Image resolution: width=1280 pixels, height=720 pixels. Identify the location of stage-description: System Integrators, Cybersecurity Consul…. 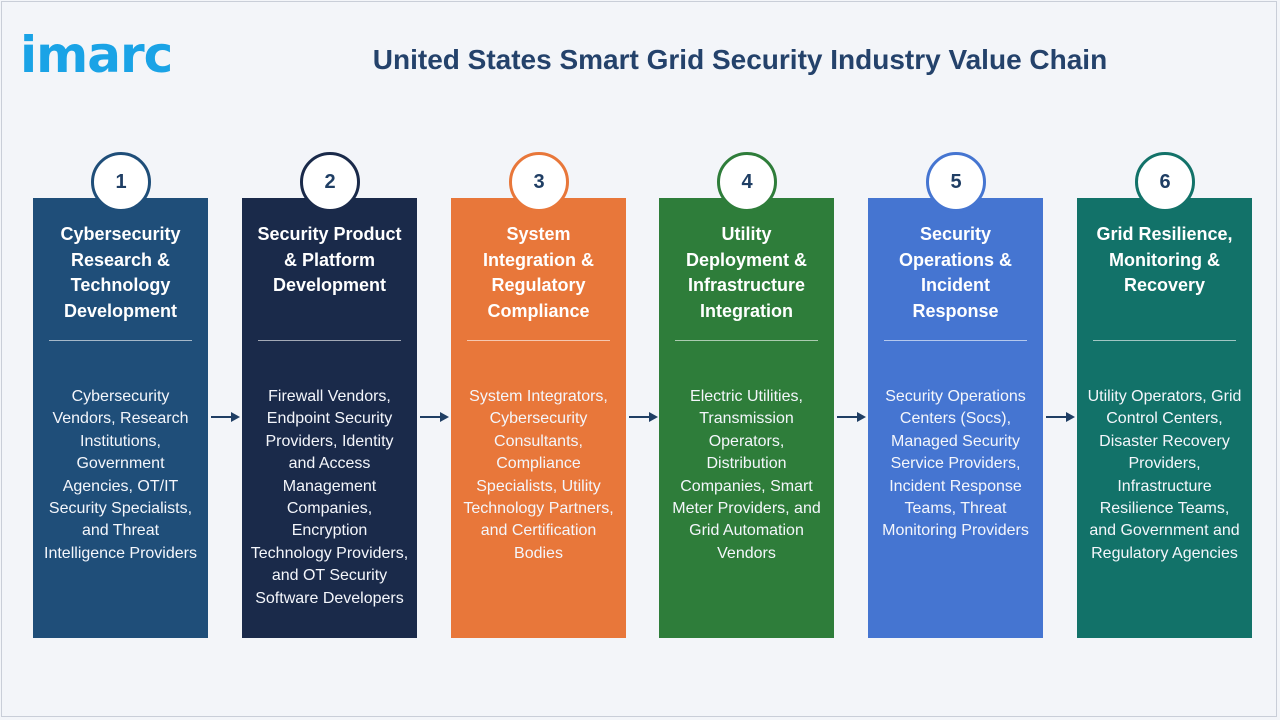
(538, 475).